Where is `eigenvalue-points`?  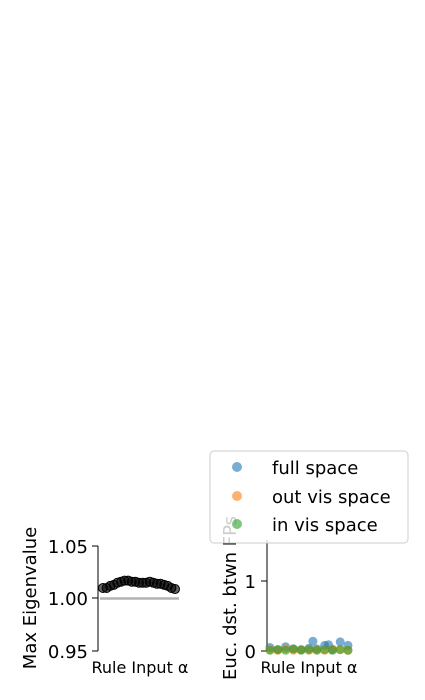 eigenvalue-points is located at coordinates (139, 585).